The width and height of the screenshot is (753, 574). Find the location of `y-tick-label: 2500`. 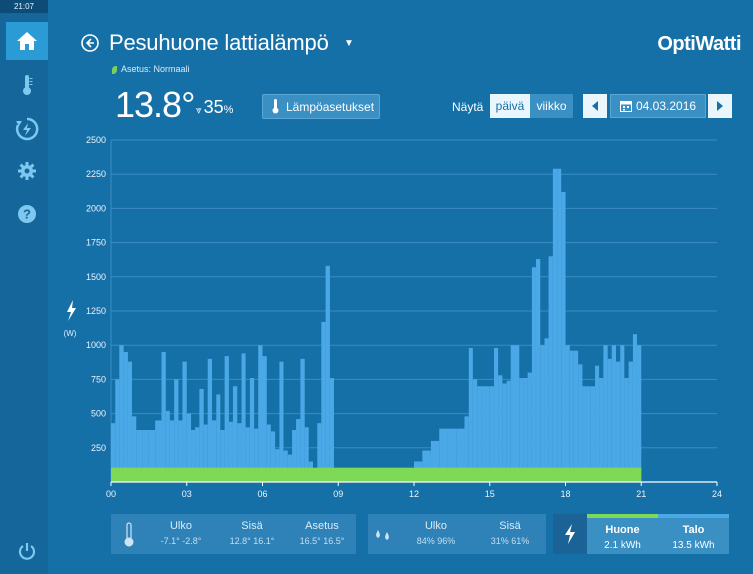

y-tick-label: 2500 is located at coordinates (96, 140).